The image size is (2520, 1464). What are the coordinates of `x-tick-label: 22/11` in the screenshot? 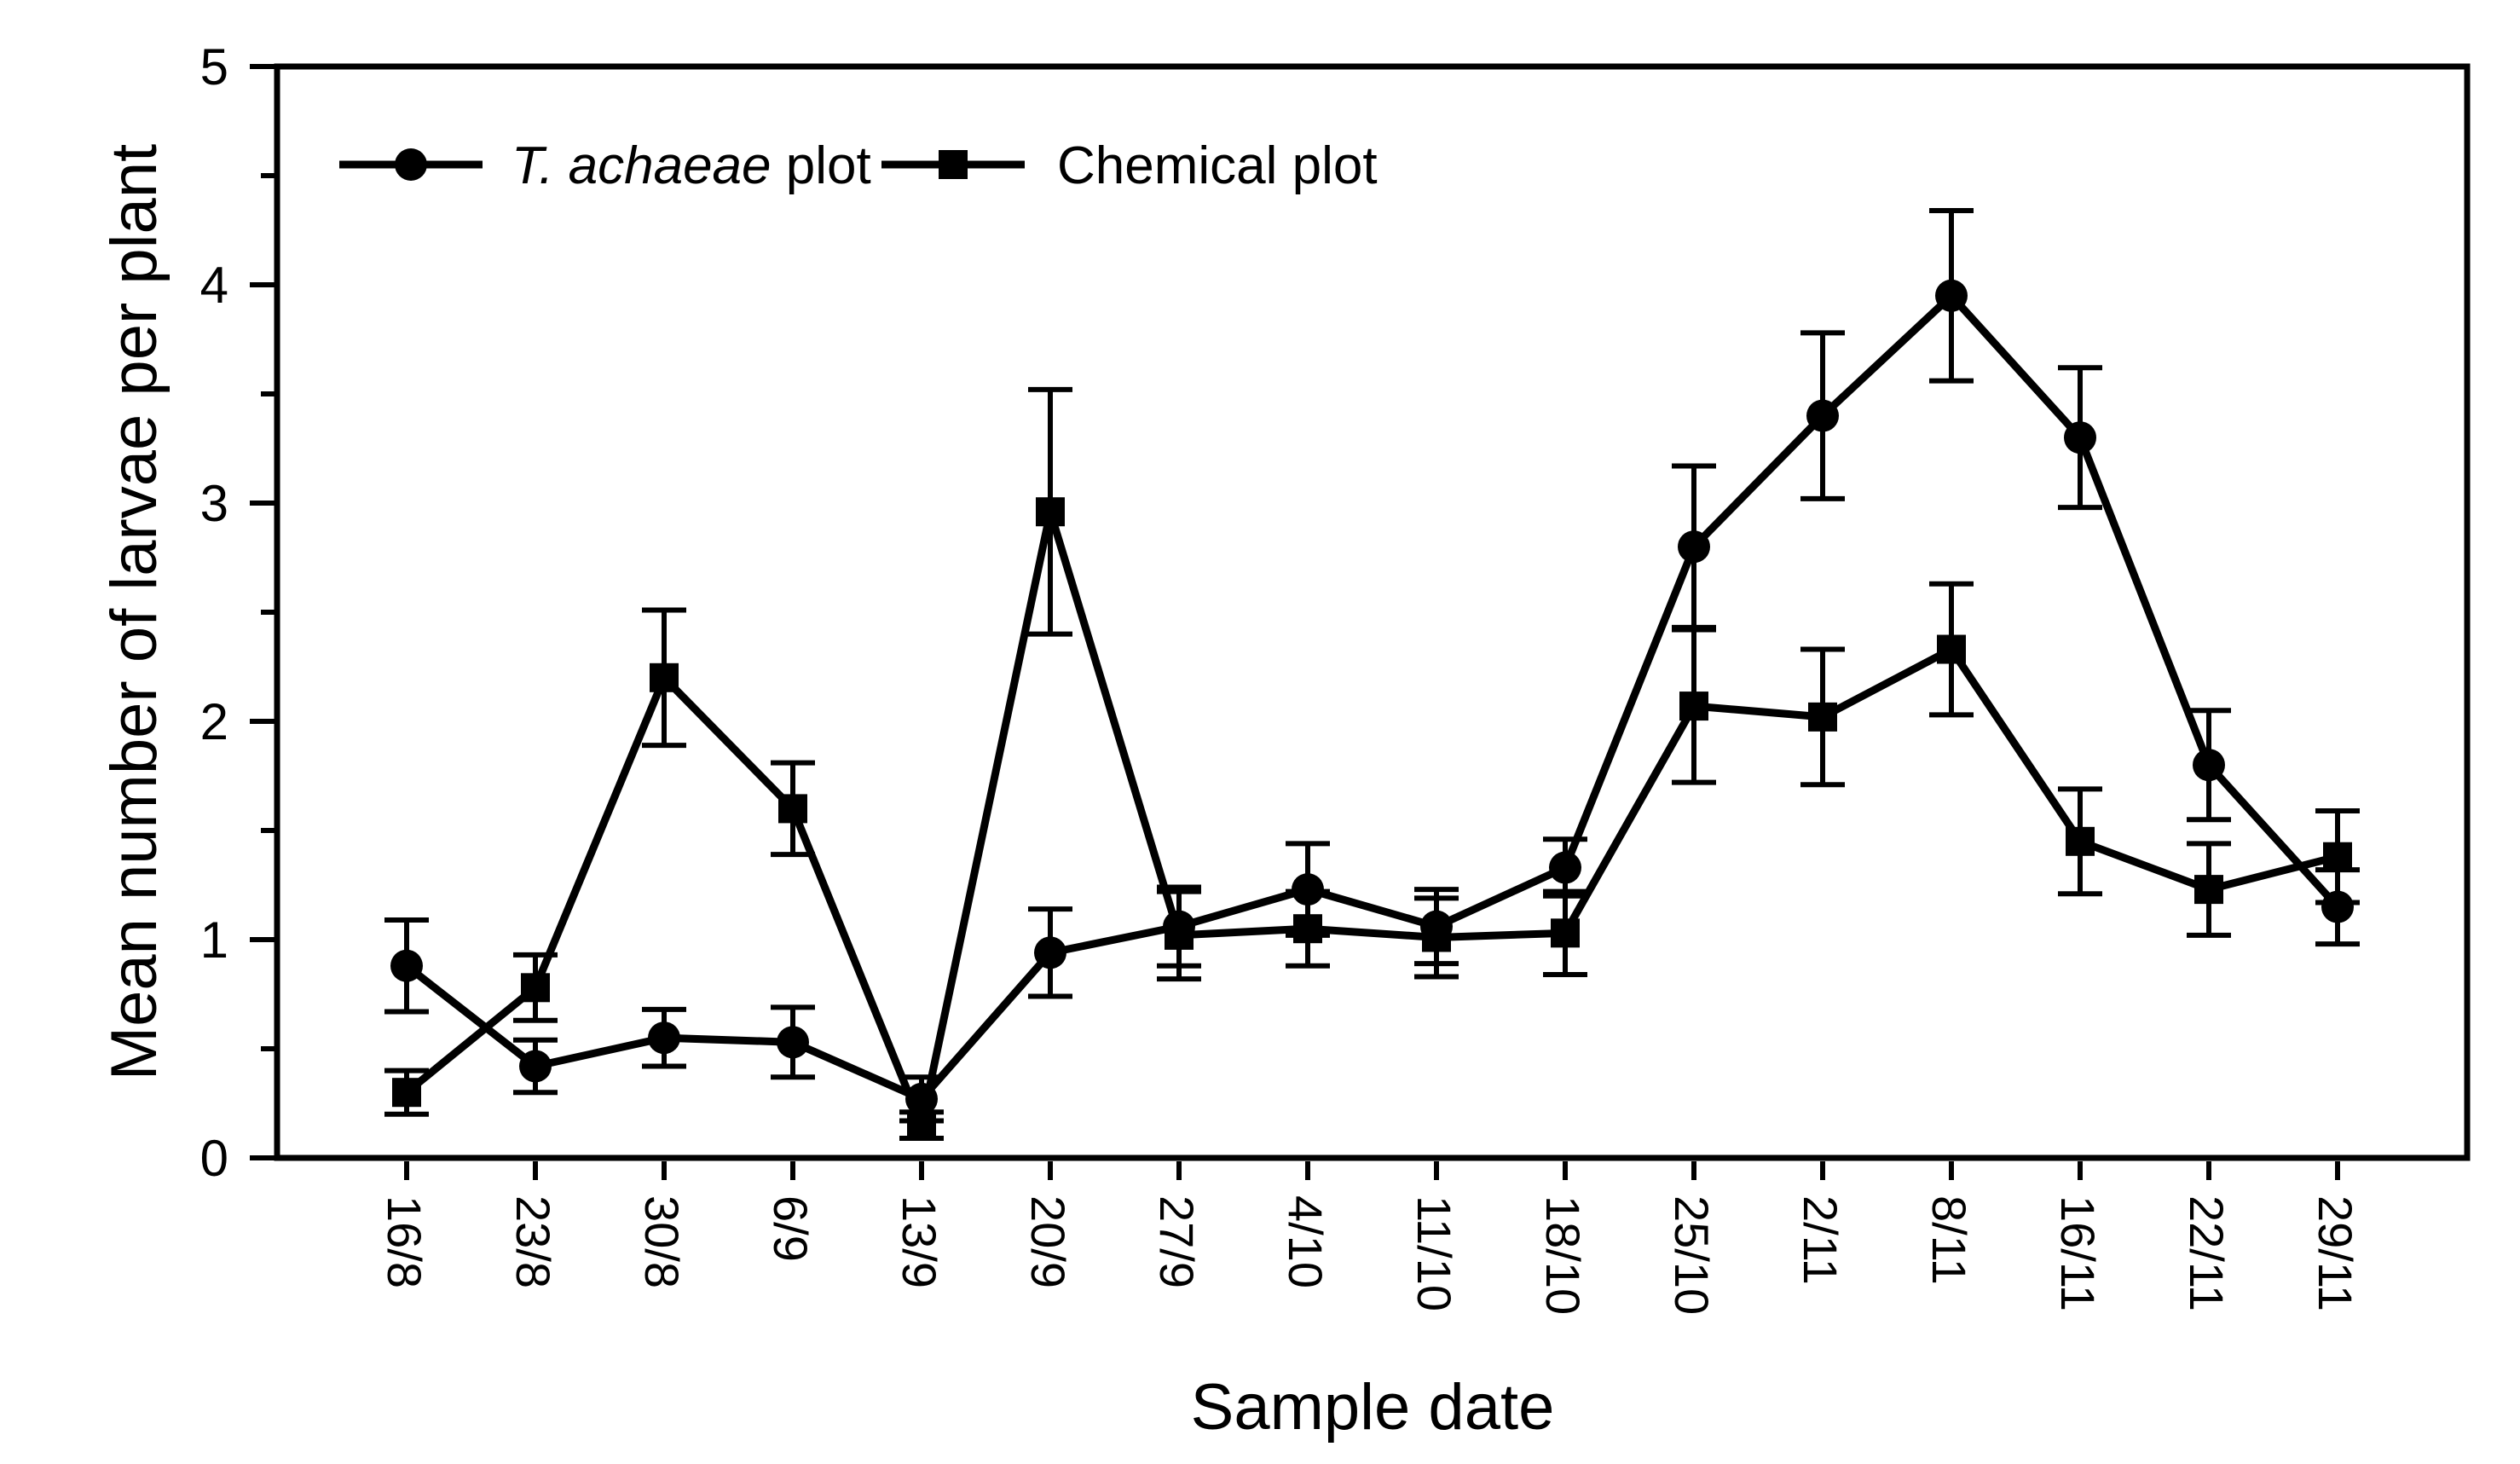 It's located at (2207, 1253).